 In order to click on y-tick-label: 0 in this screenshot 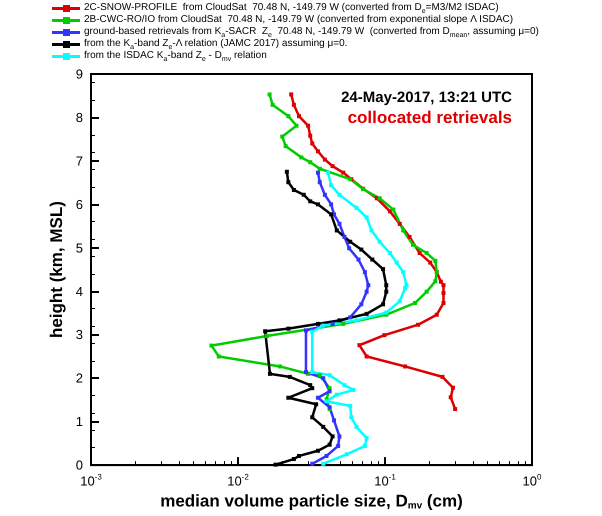, I will do `click(79, 465)`.